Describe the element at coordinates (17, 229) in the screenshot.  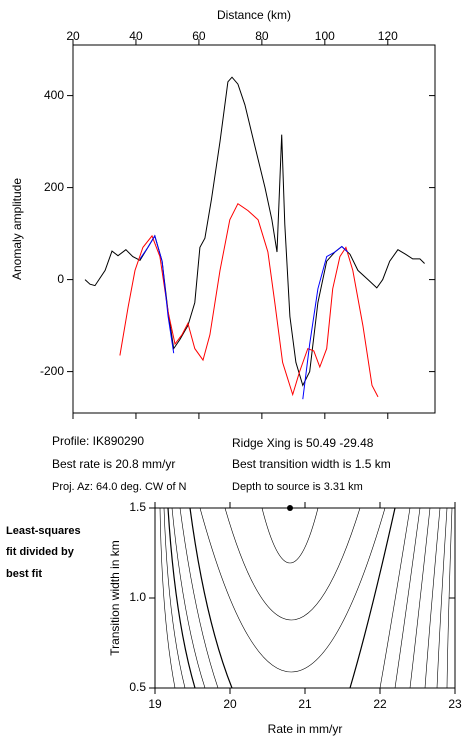
I see `y-axis-label: Anomaly amplitude` at that location.